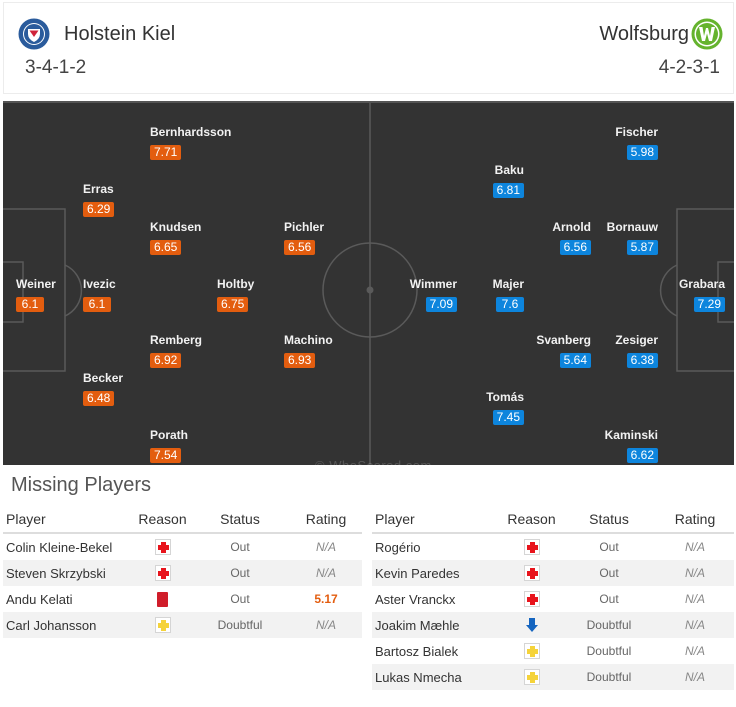 The image size is (736, 707). I want to click on away-player: Tomás 7.45, so click(505, 407).